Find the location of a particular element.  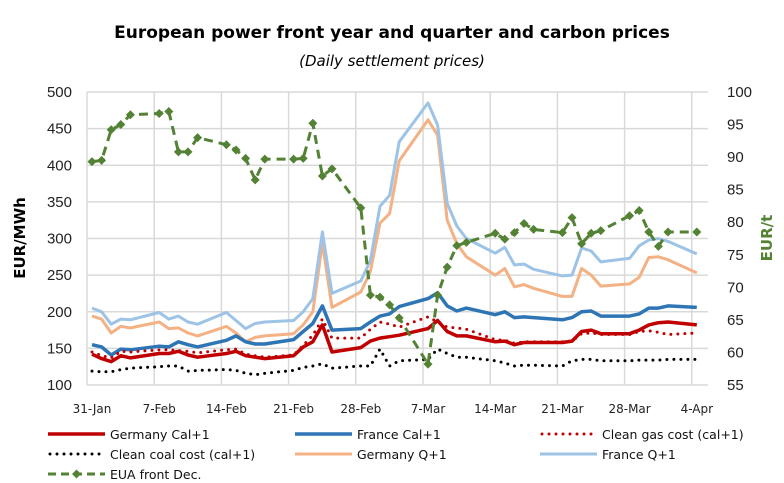

legend-item: Clean gas cost (cal+1) is located at coordinates (642, 434).